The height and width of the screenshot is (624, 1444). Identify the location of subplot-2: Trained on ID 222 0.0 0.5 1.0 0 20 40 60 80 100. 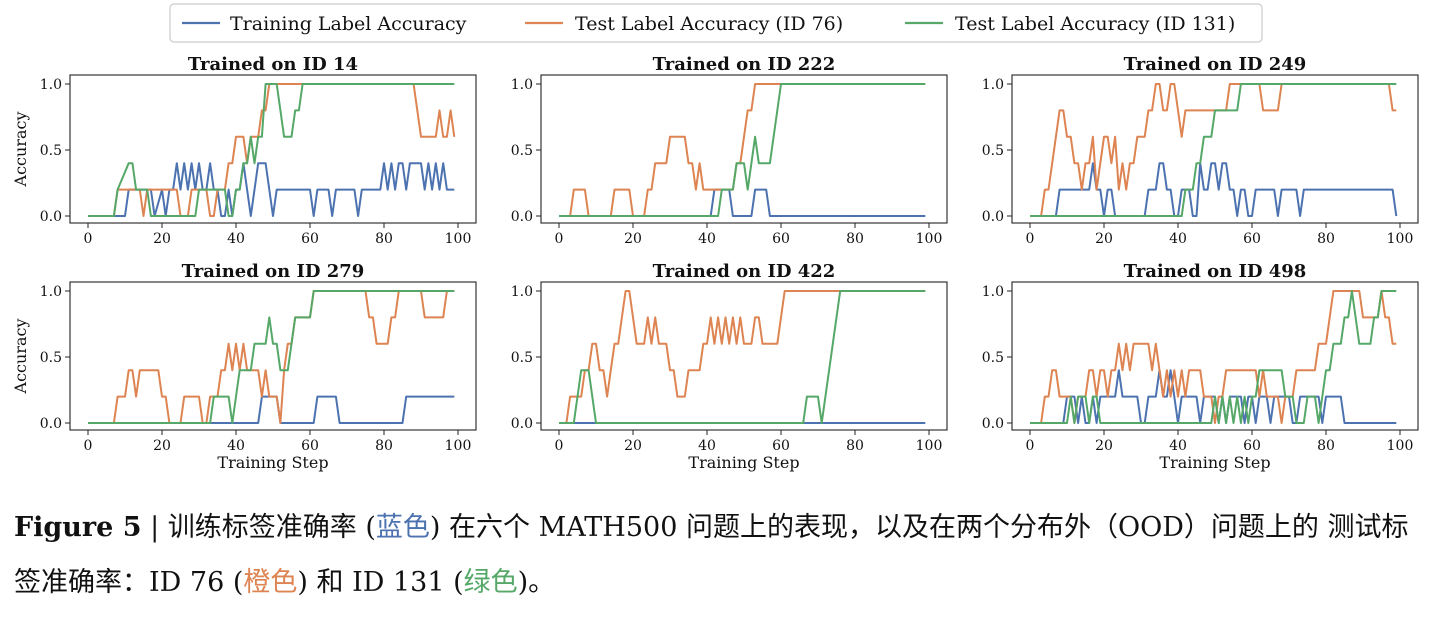
(729, 150).